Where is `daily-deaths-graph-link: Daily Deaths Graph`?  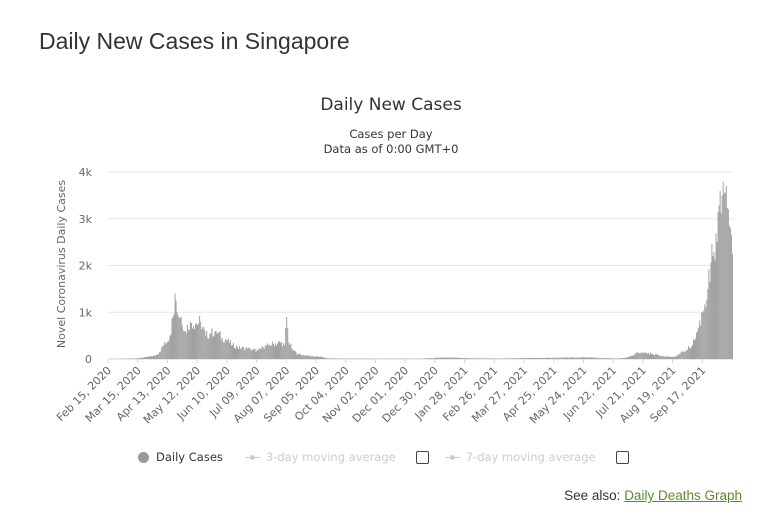
daily-deaths-graph-link: Daily Deaths Graph is located at coordinates (683, 495).